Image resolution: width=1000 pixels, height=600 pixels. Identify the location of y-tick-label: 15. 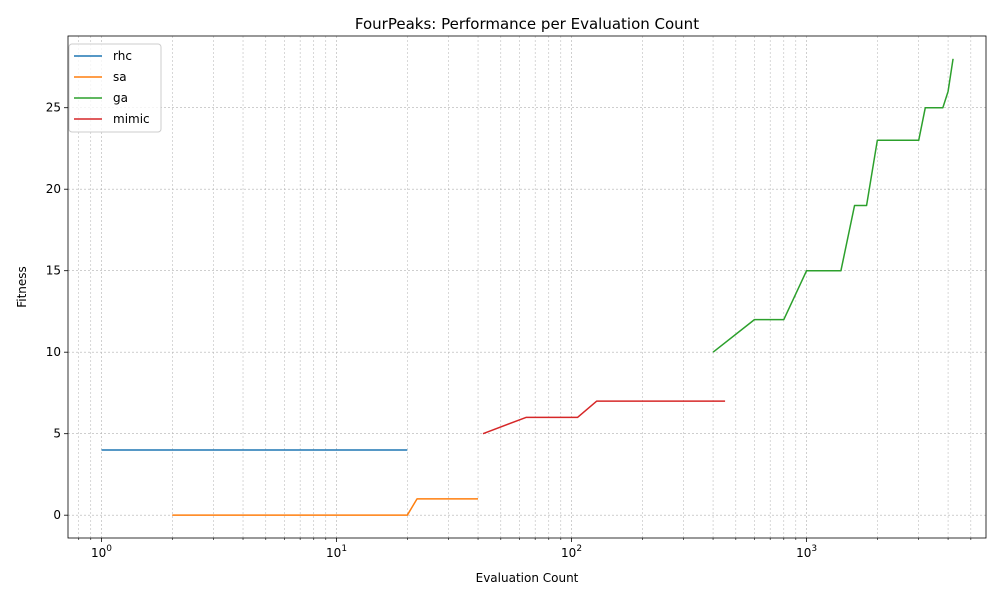
(53, 271).